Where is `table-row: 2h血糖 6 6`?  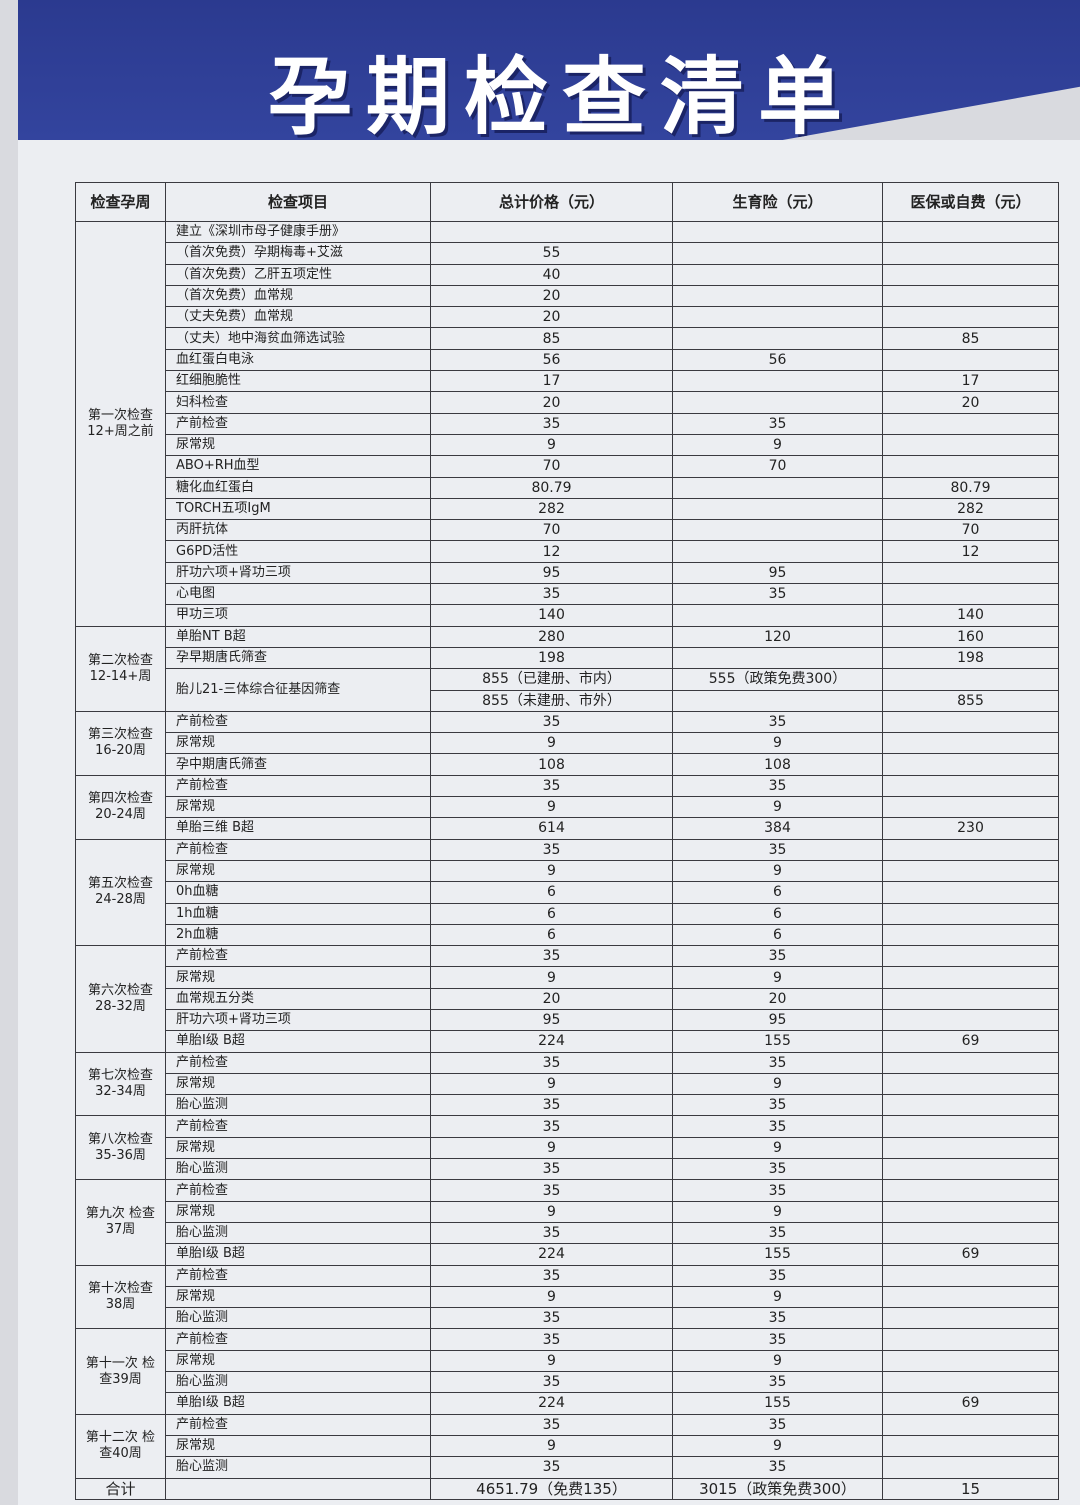
table-row: 2h血糖 6 6 is located at coordinates (567, 935).